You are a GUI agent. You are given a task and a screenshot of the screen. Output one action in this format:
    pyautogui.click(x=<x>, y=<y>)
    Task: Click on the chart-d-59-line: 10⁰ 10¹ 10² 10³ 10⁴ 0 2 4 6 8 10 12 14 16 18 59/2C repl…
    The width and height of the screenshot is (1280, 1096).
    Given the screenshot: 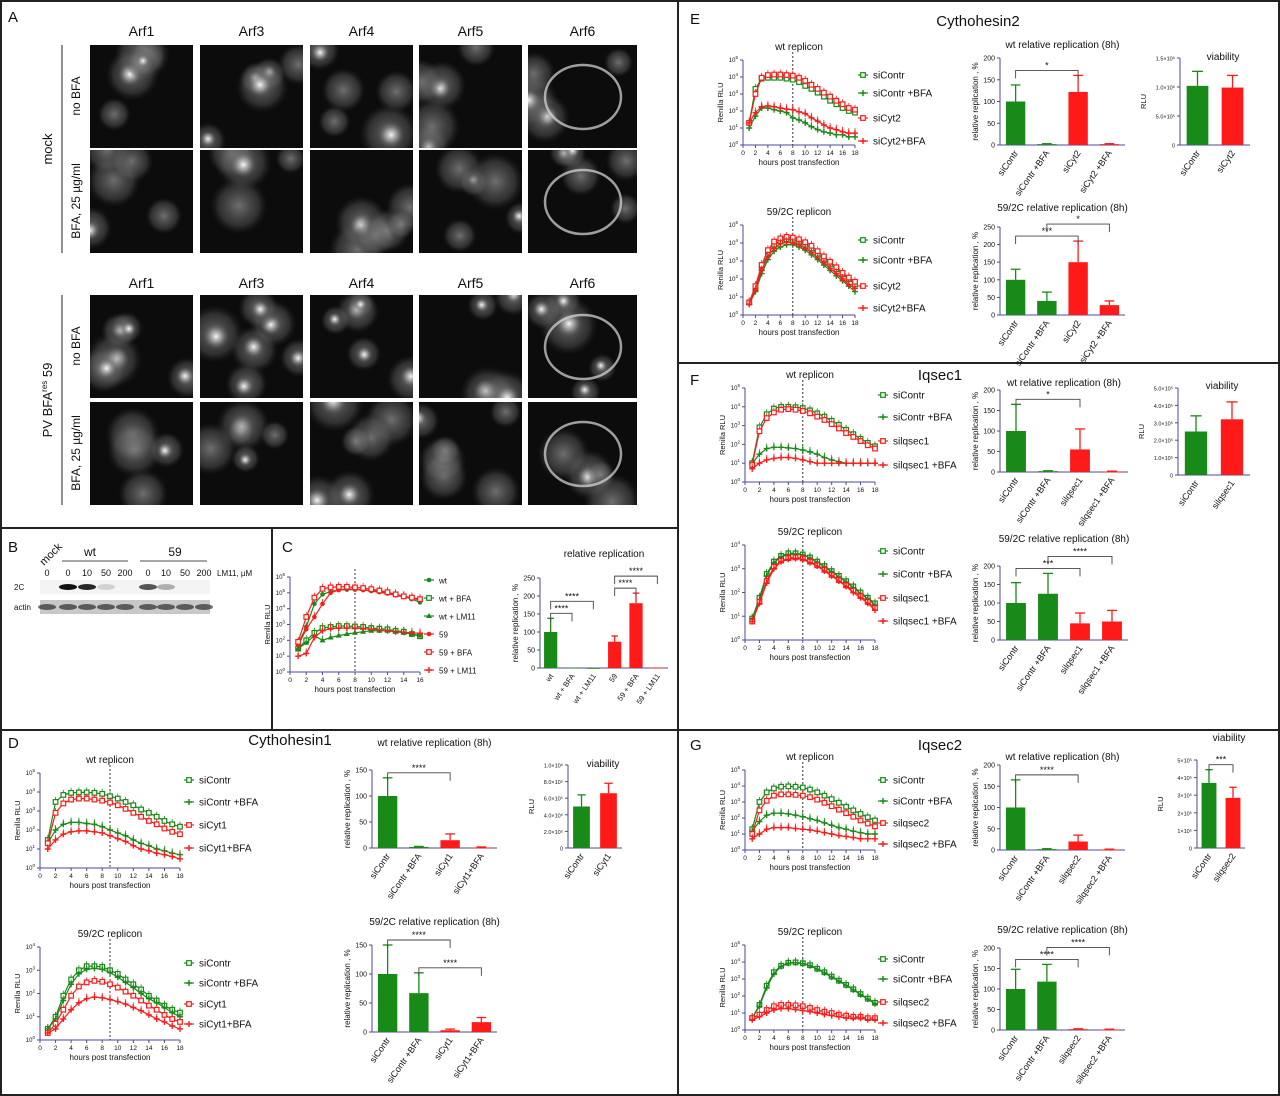 What is the action you would take?
    pyautogui.click(x=136, y=995)
    